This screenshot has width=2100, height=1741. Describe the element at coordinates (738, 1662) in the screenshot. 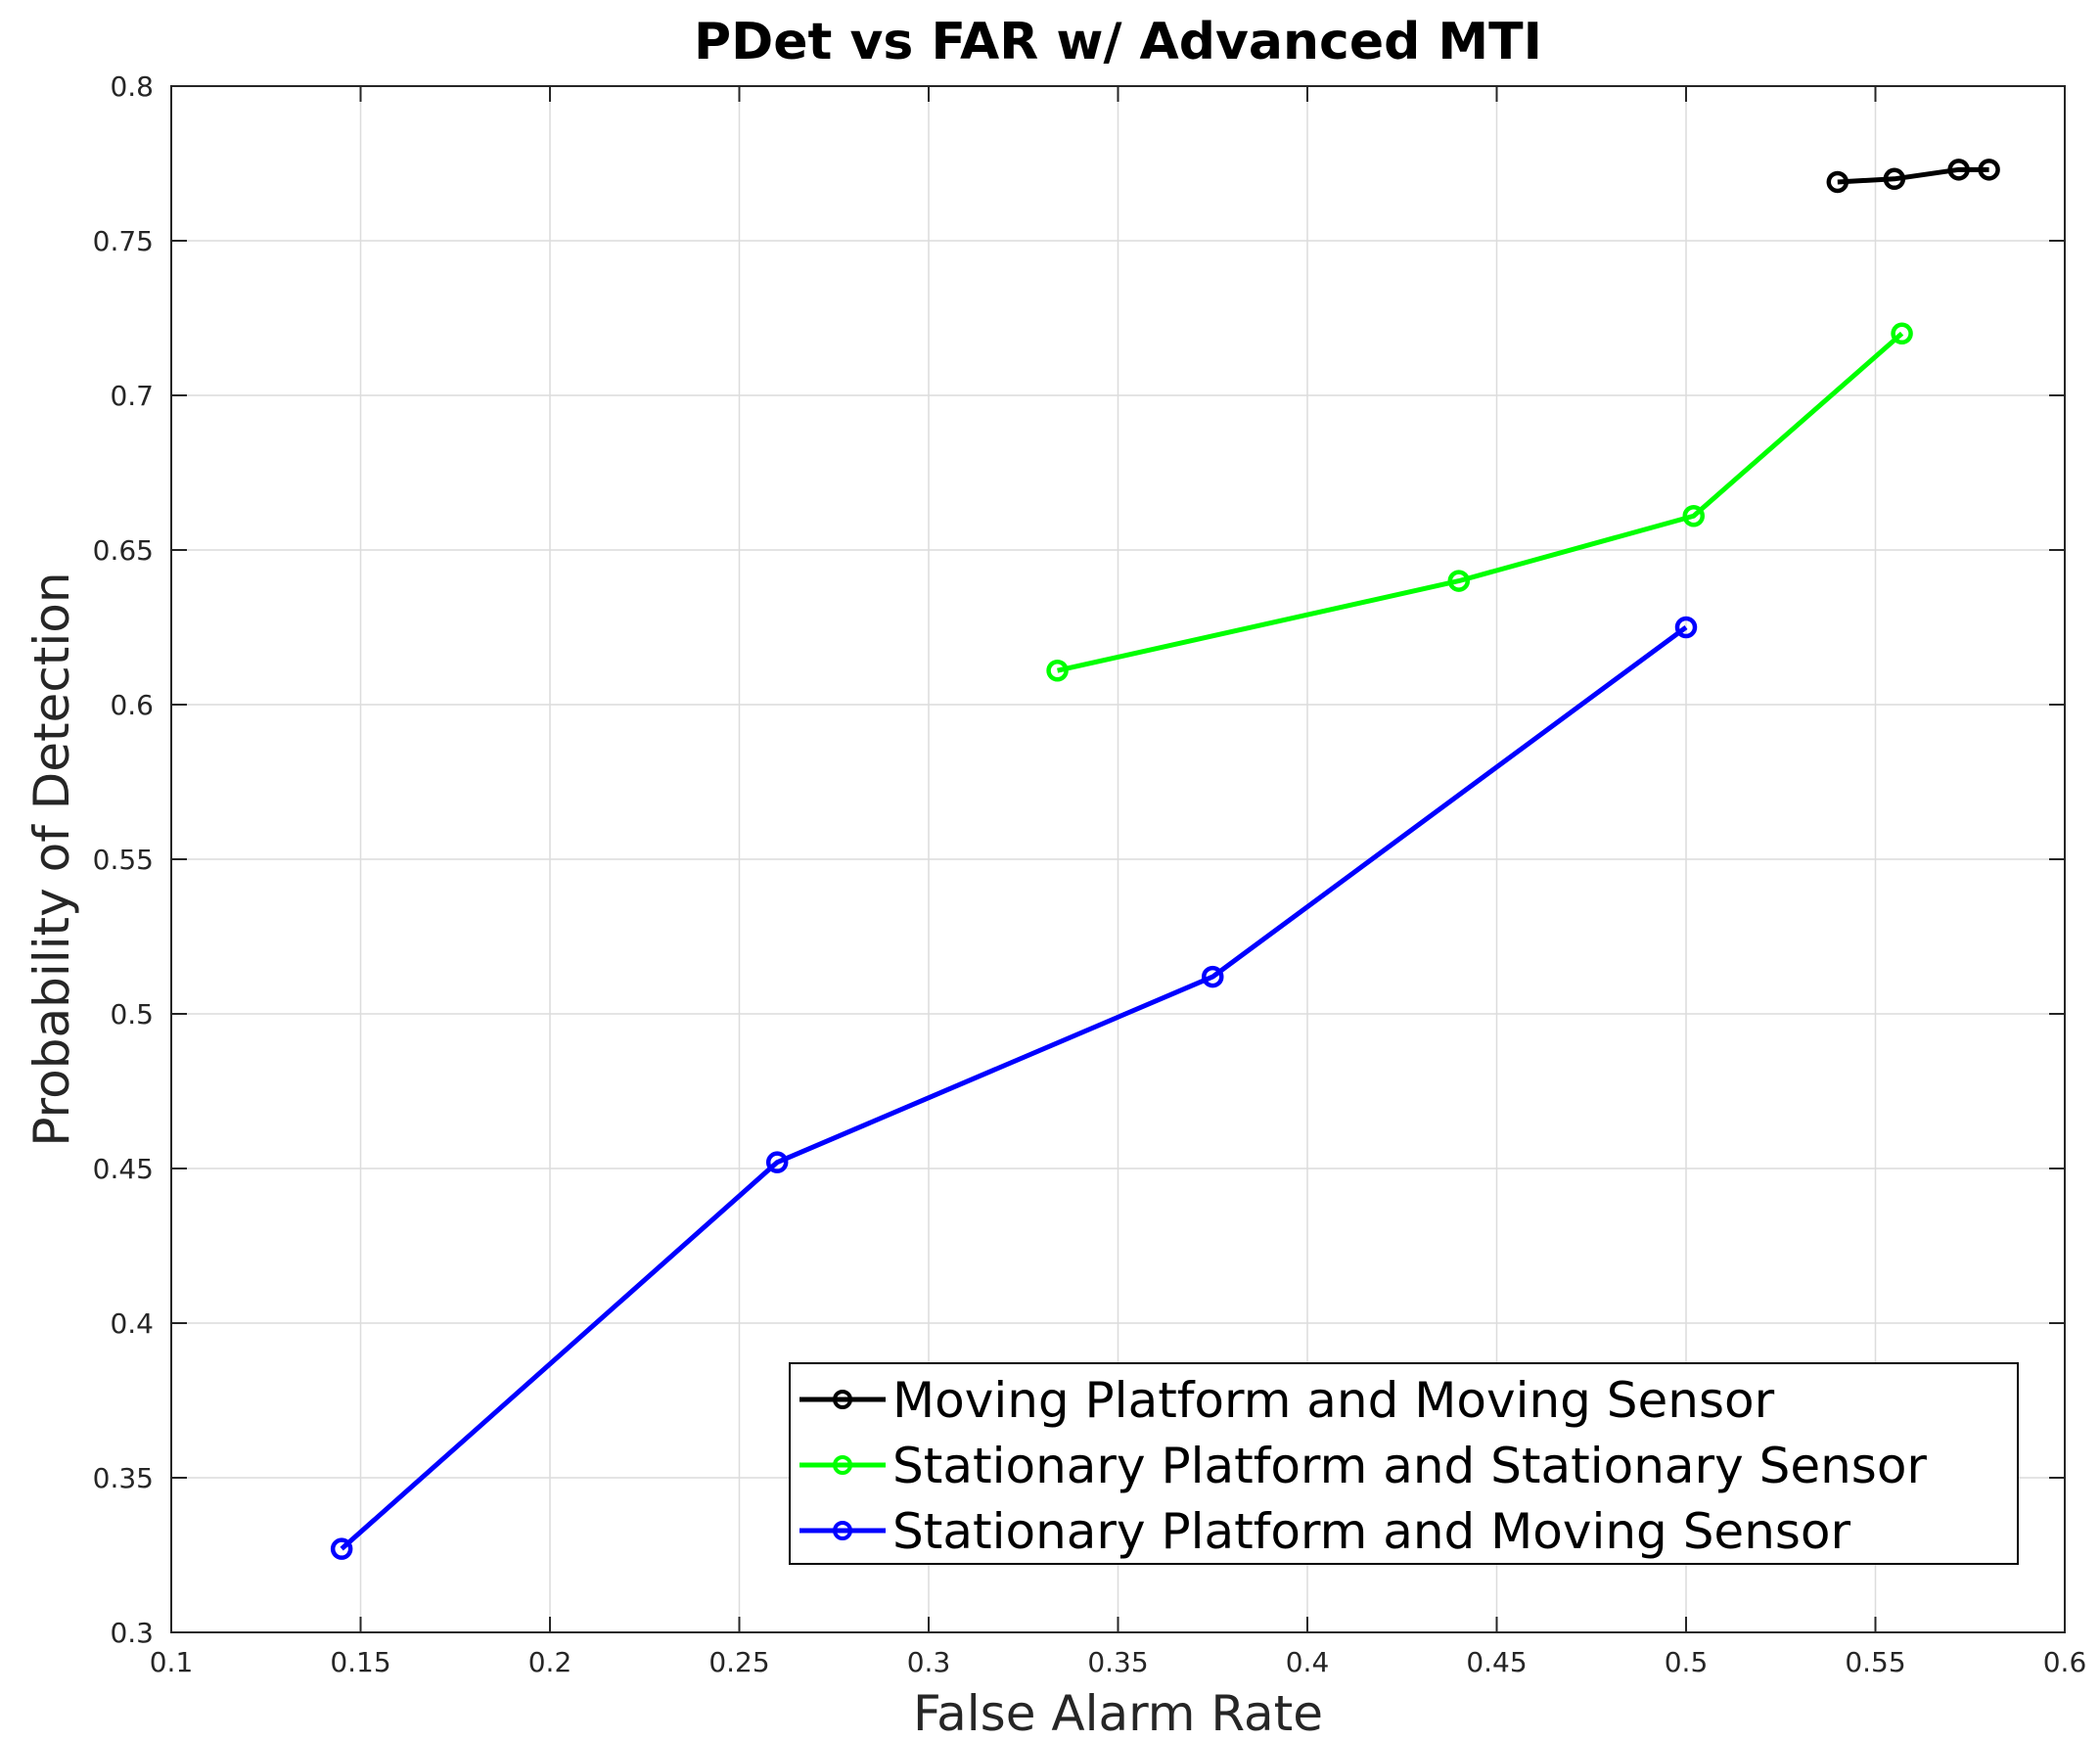

I see `x-tick-label: 0.25` at that location.